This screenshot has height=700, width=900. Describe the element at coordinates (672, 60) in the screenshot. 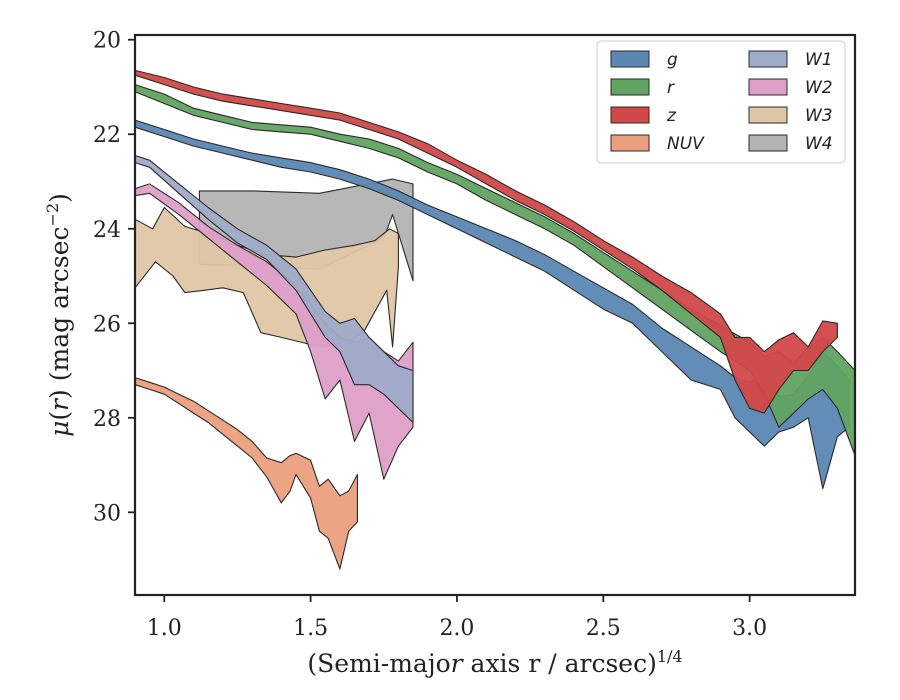

I see `legend-label-g: g` at that location.